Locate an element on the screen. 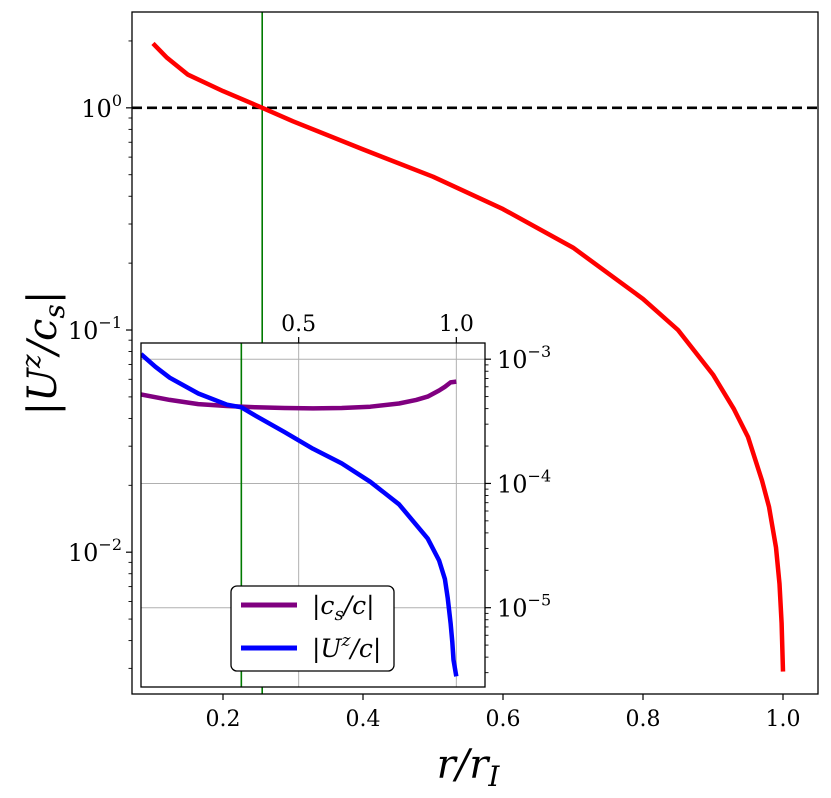 This screenshot has height=798, width=831. inset-x-tick-label: 0.5 is located at coordinates (298, 324).